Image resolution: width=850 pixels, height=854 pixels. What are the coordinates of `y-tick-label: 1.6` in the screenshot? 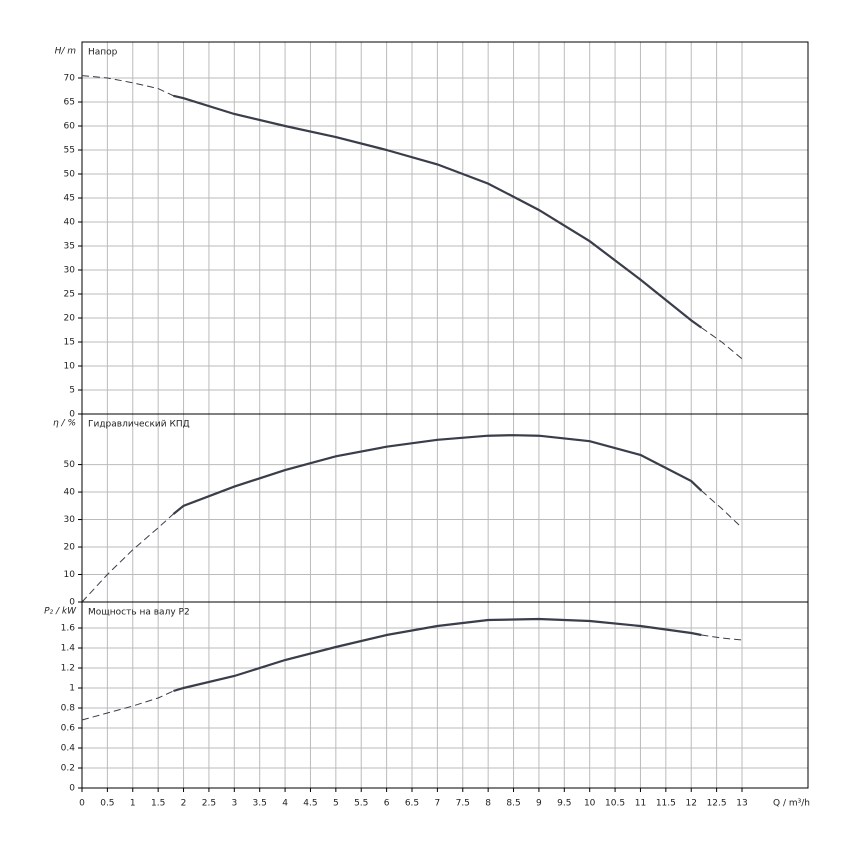 It's located at (68, 629).